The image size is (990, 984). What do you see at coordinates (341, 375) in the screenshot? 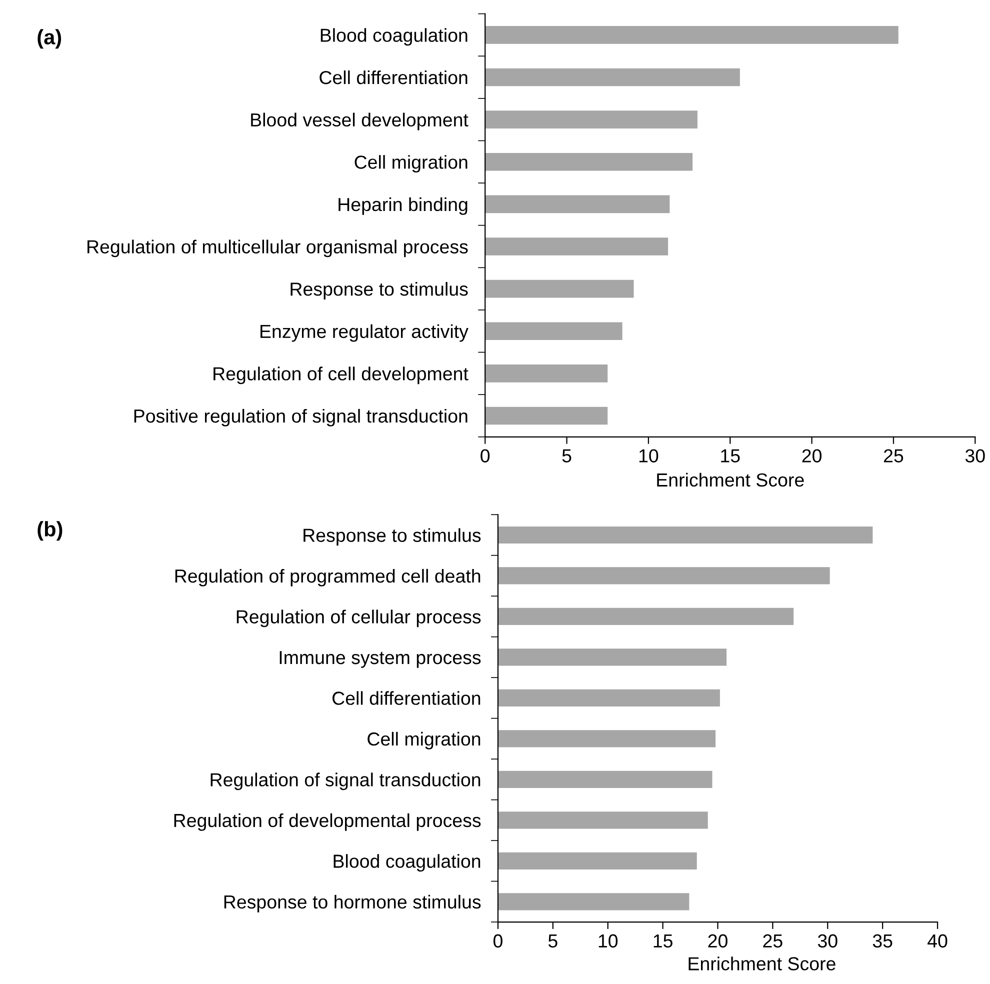
I see `y-tick-label: Regulation of cell development` at bounding box center [341, 375].